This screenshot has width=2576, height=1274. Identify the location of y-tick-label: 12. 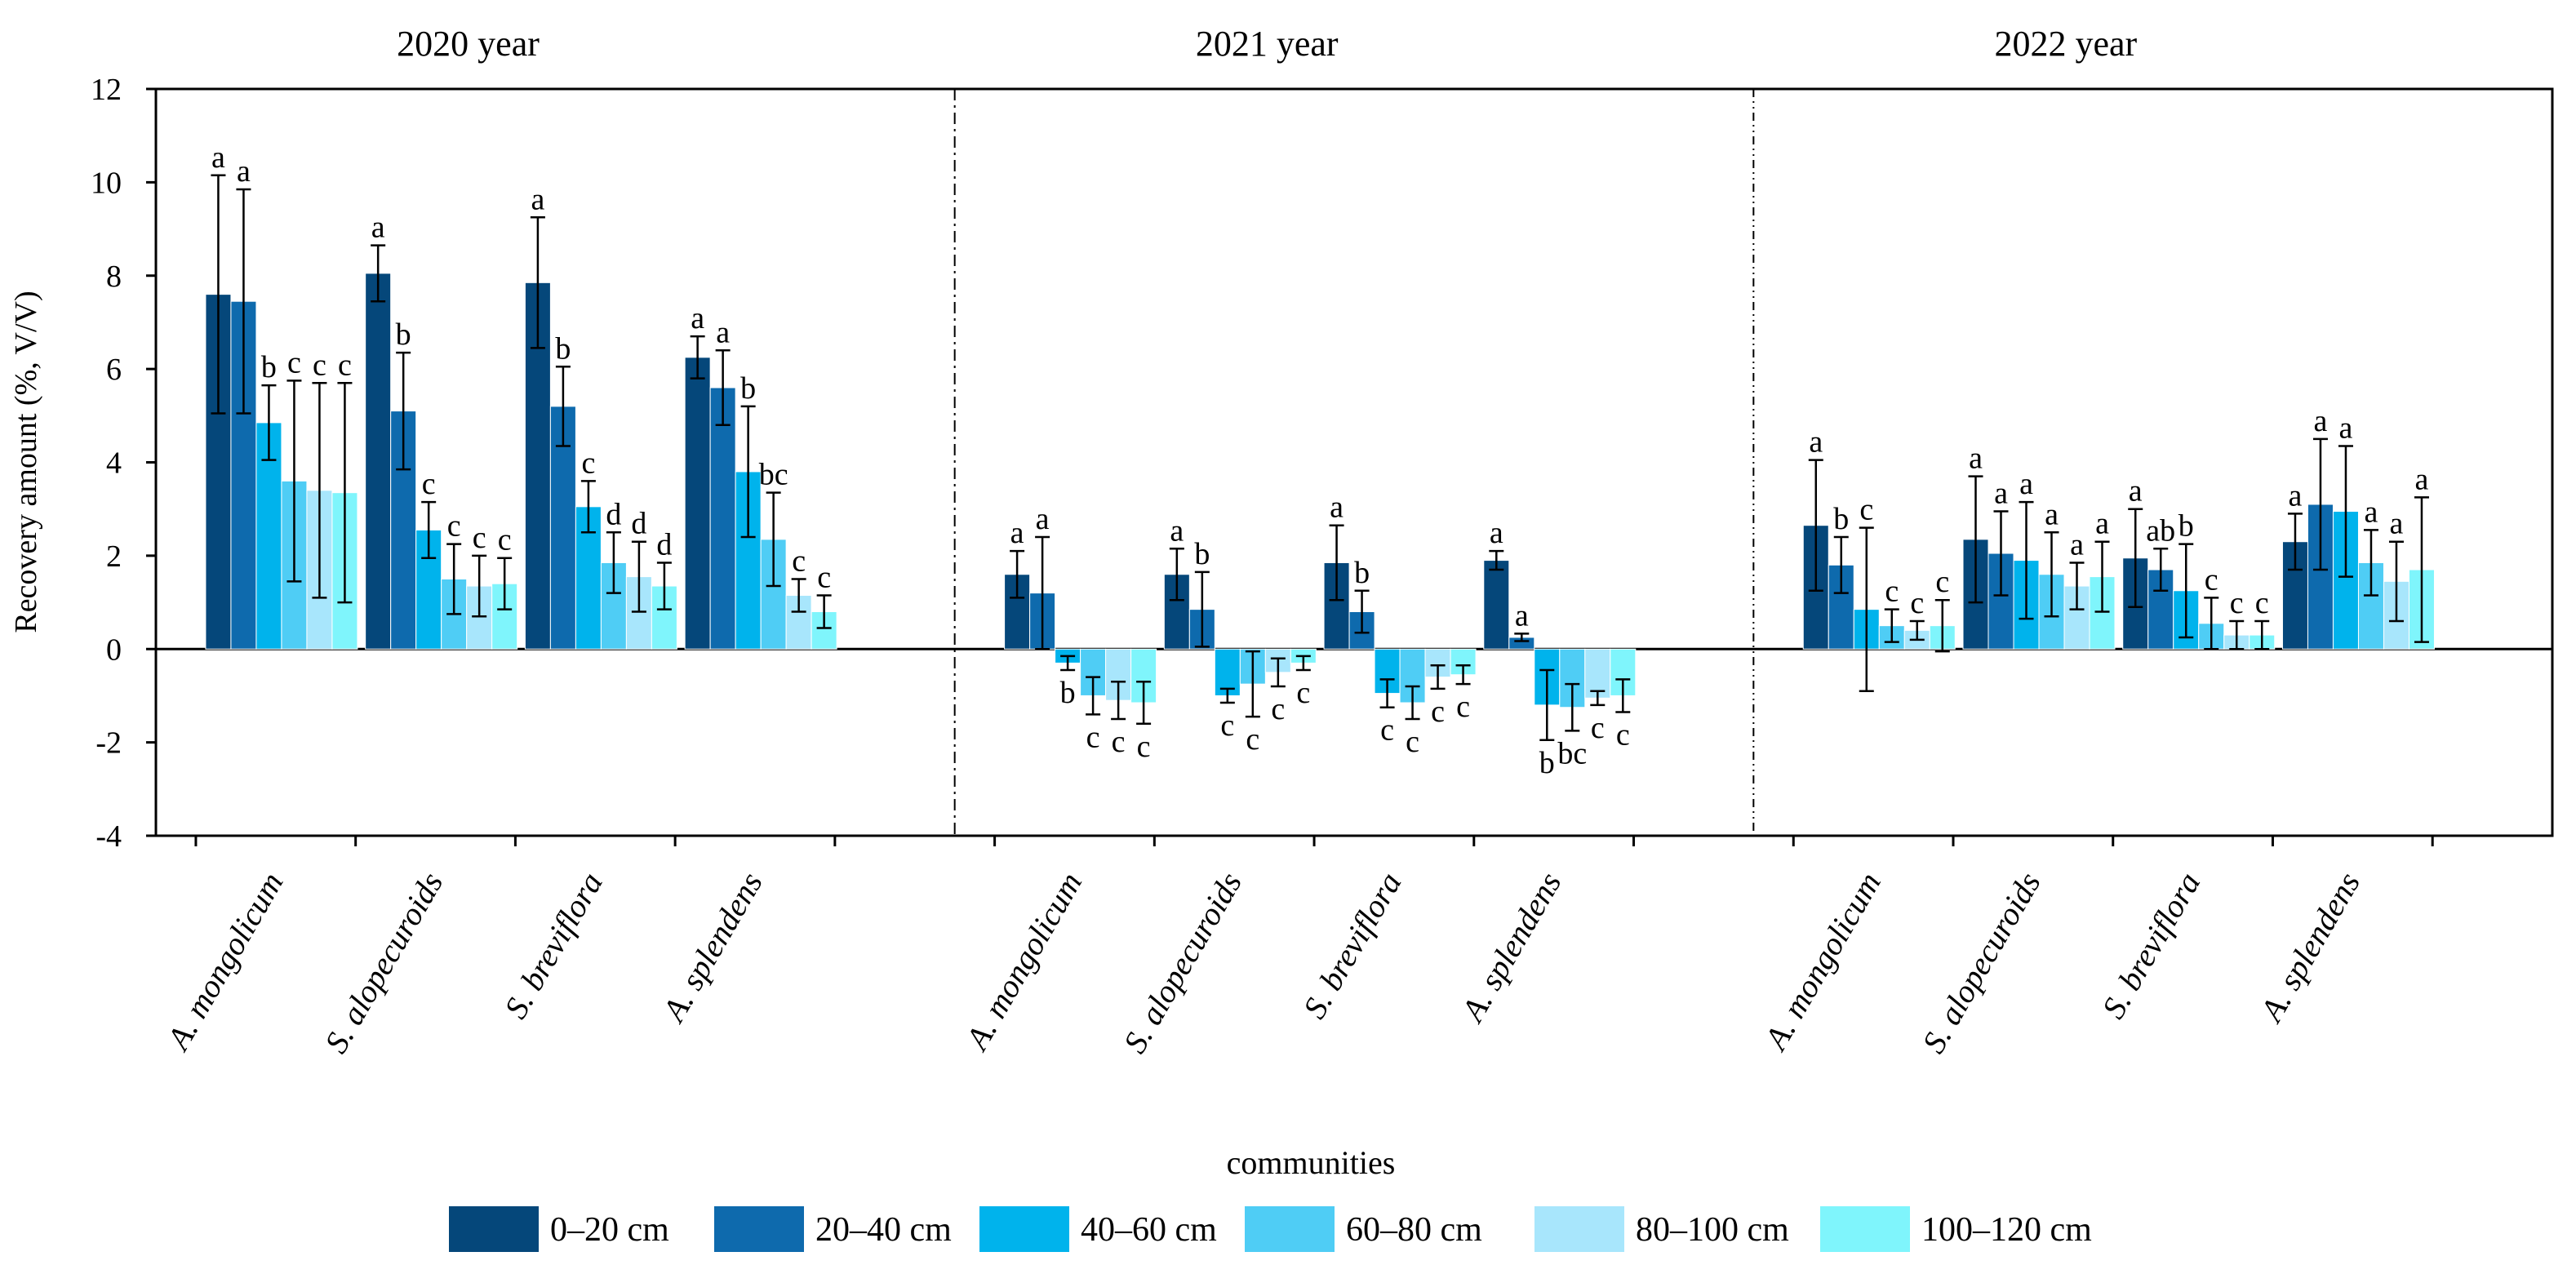
(106, 90).